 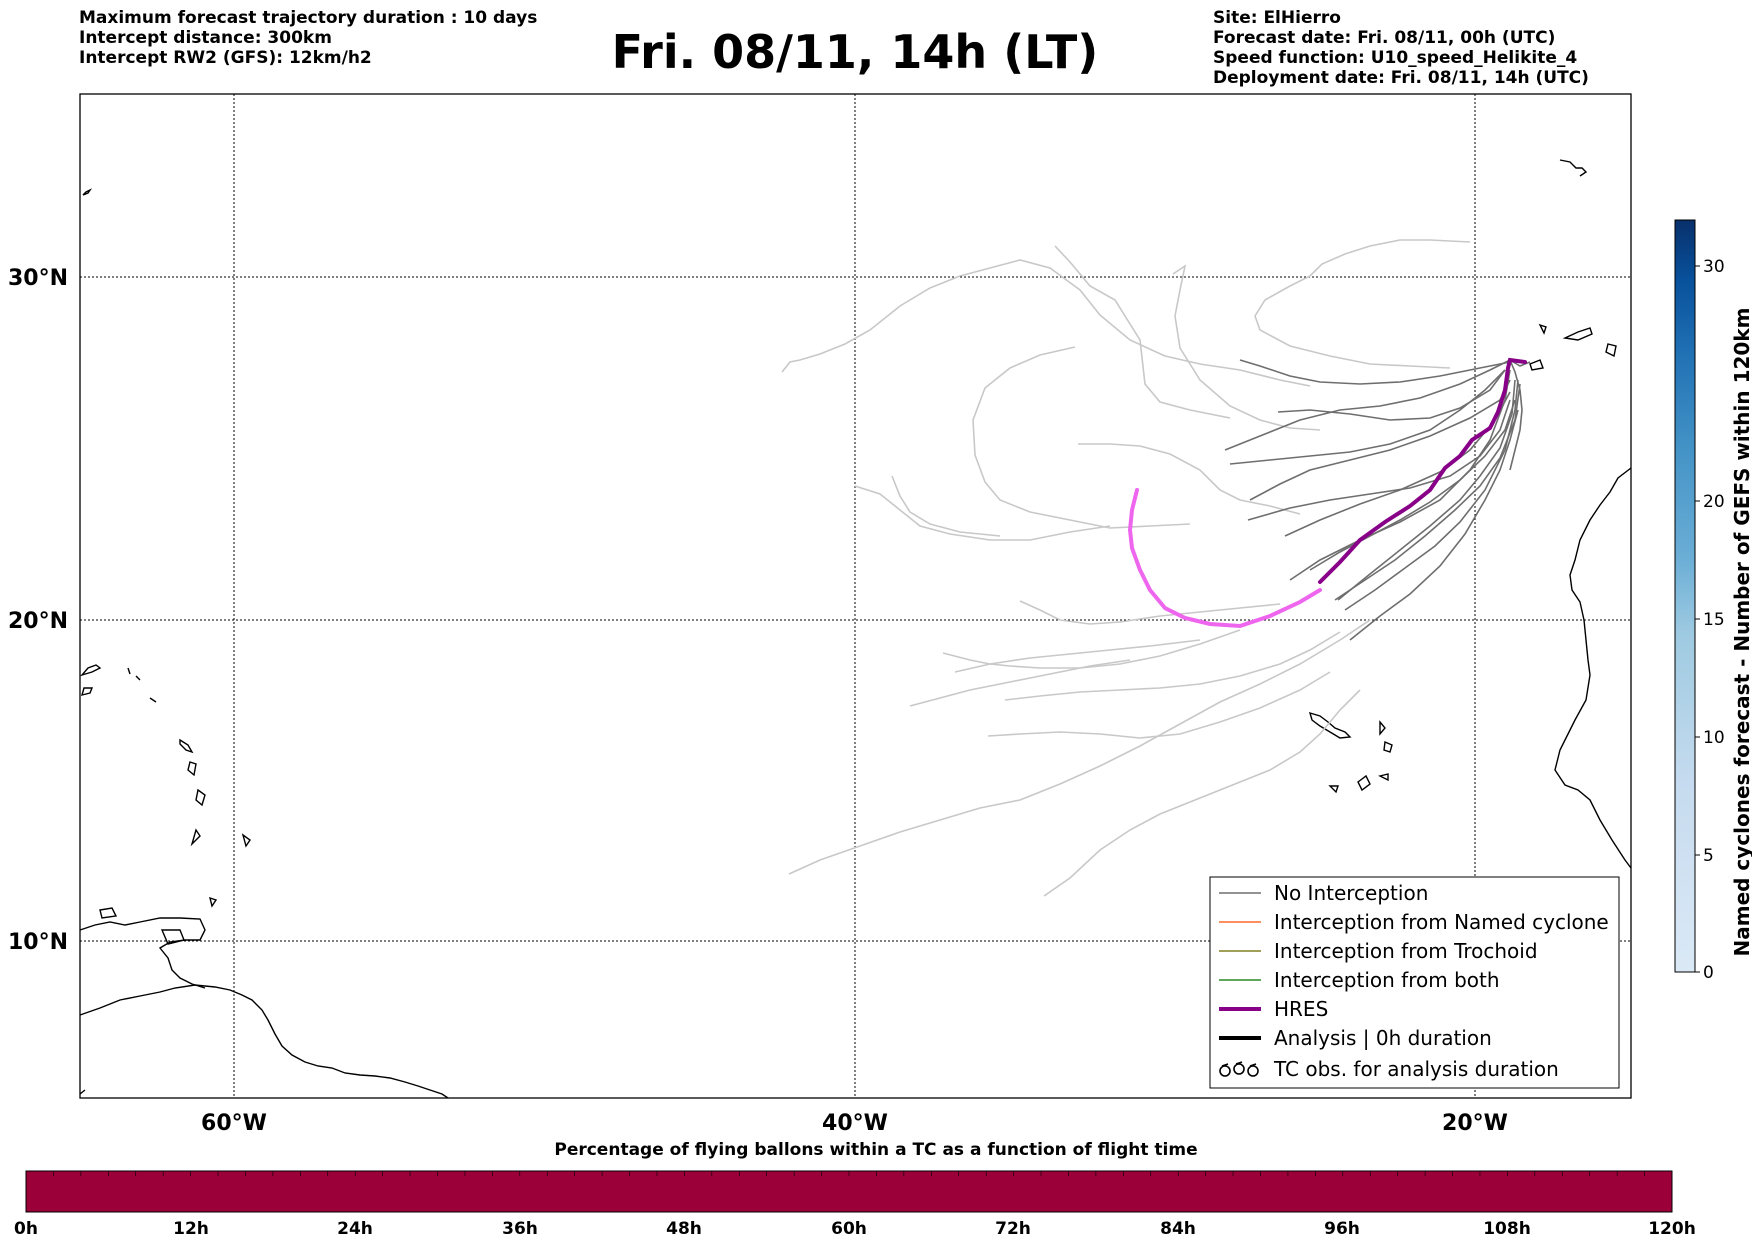 I want to click on colorbar-bottom-tick: 0h, so click(x=26, y=1229).